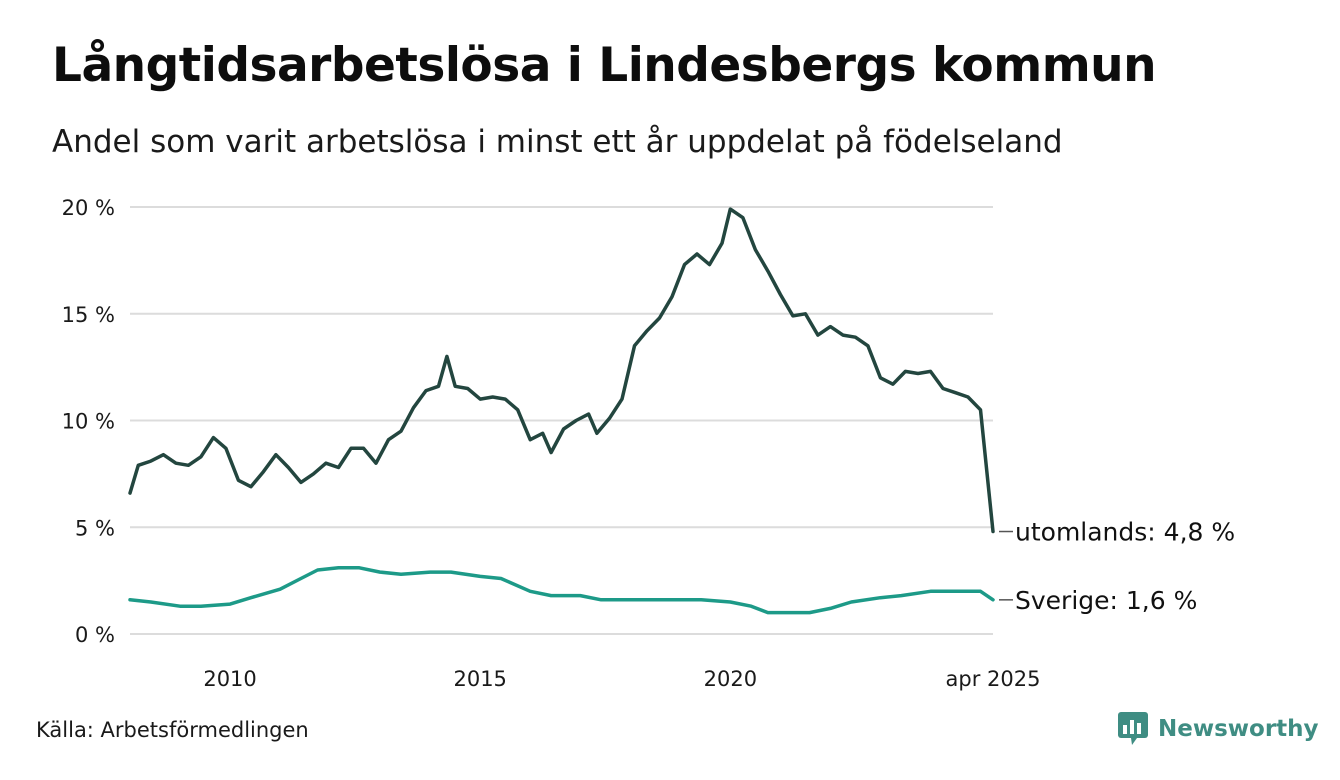 This screenshot has height=780, width=1340. I want to click on x-axis-tick-labels: 2010 2015 2020 apr 2025, so click(621, 679).